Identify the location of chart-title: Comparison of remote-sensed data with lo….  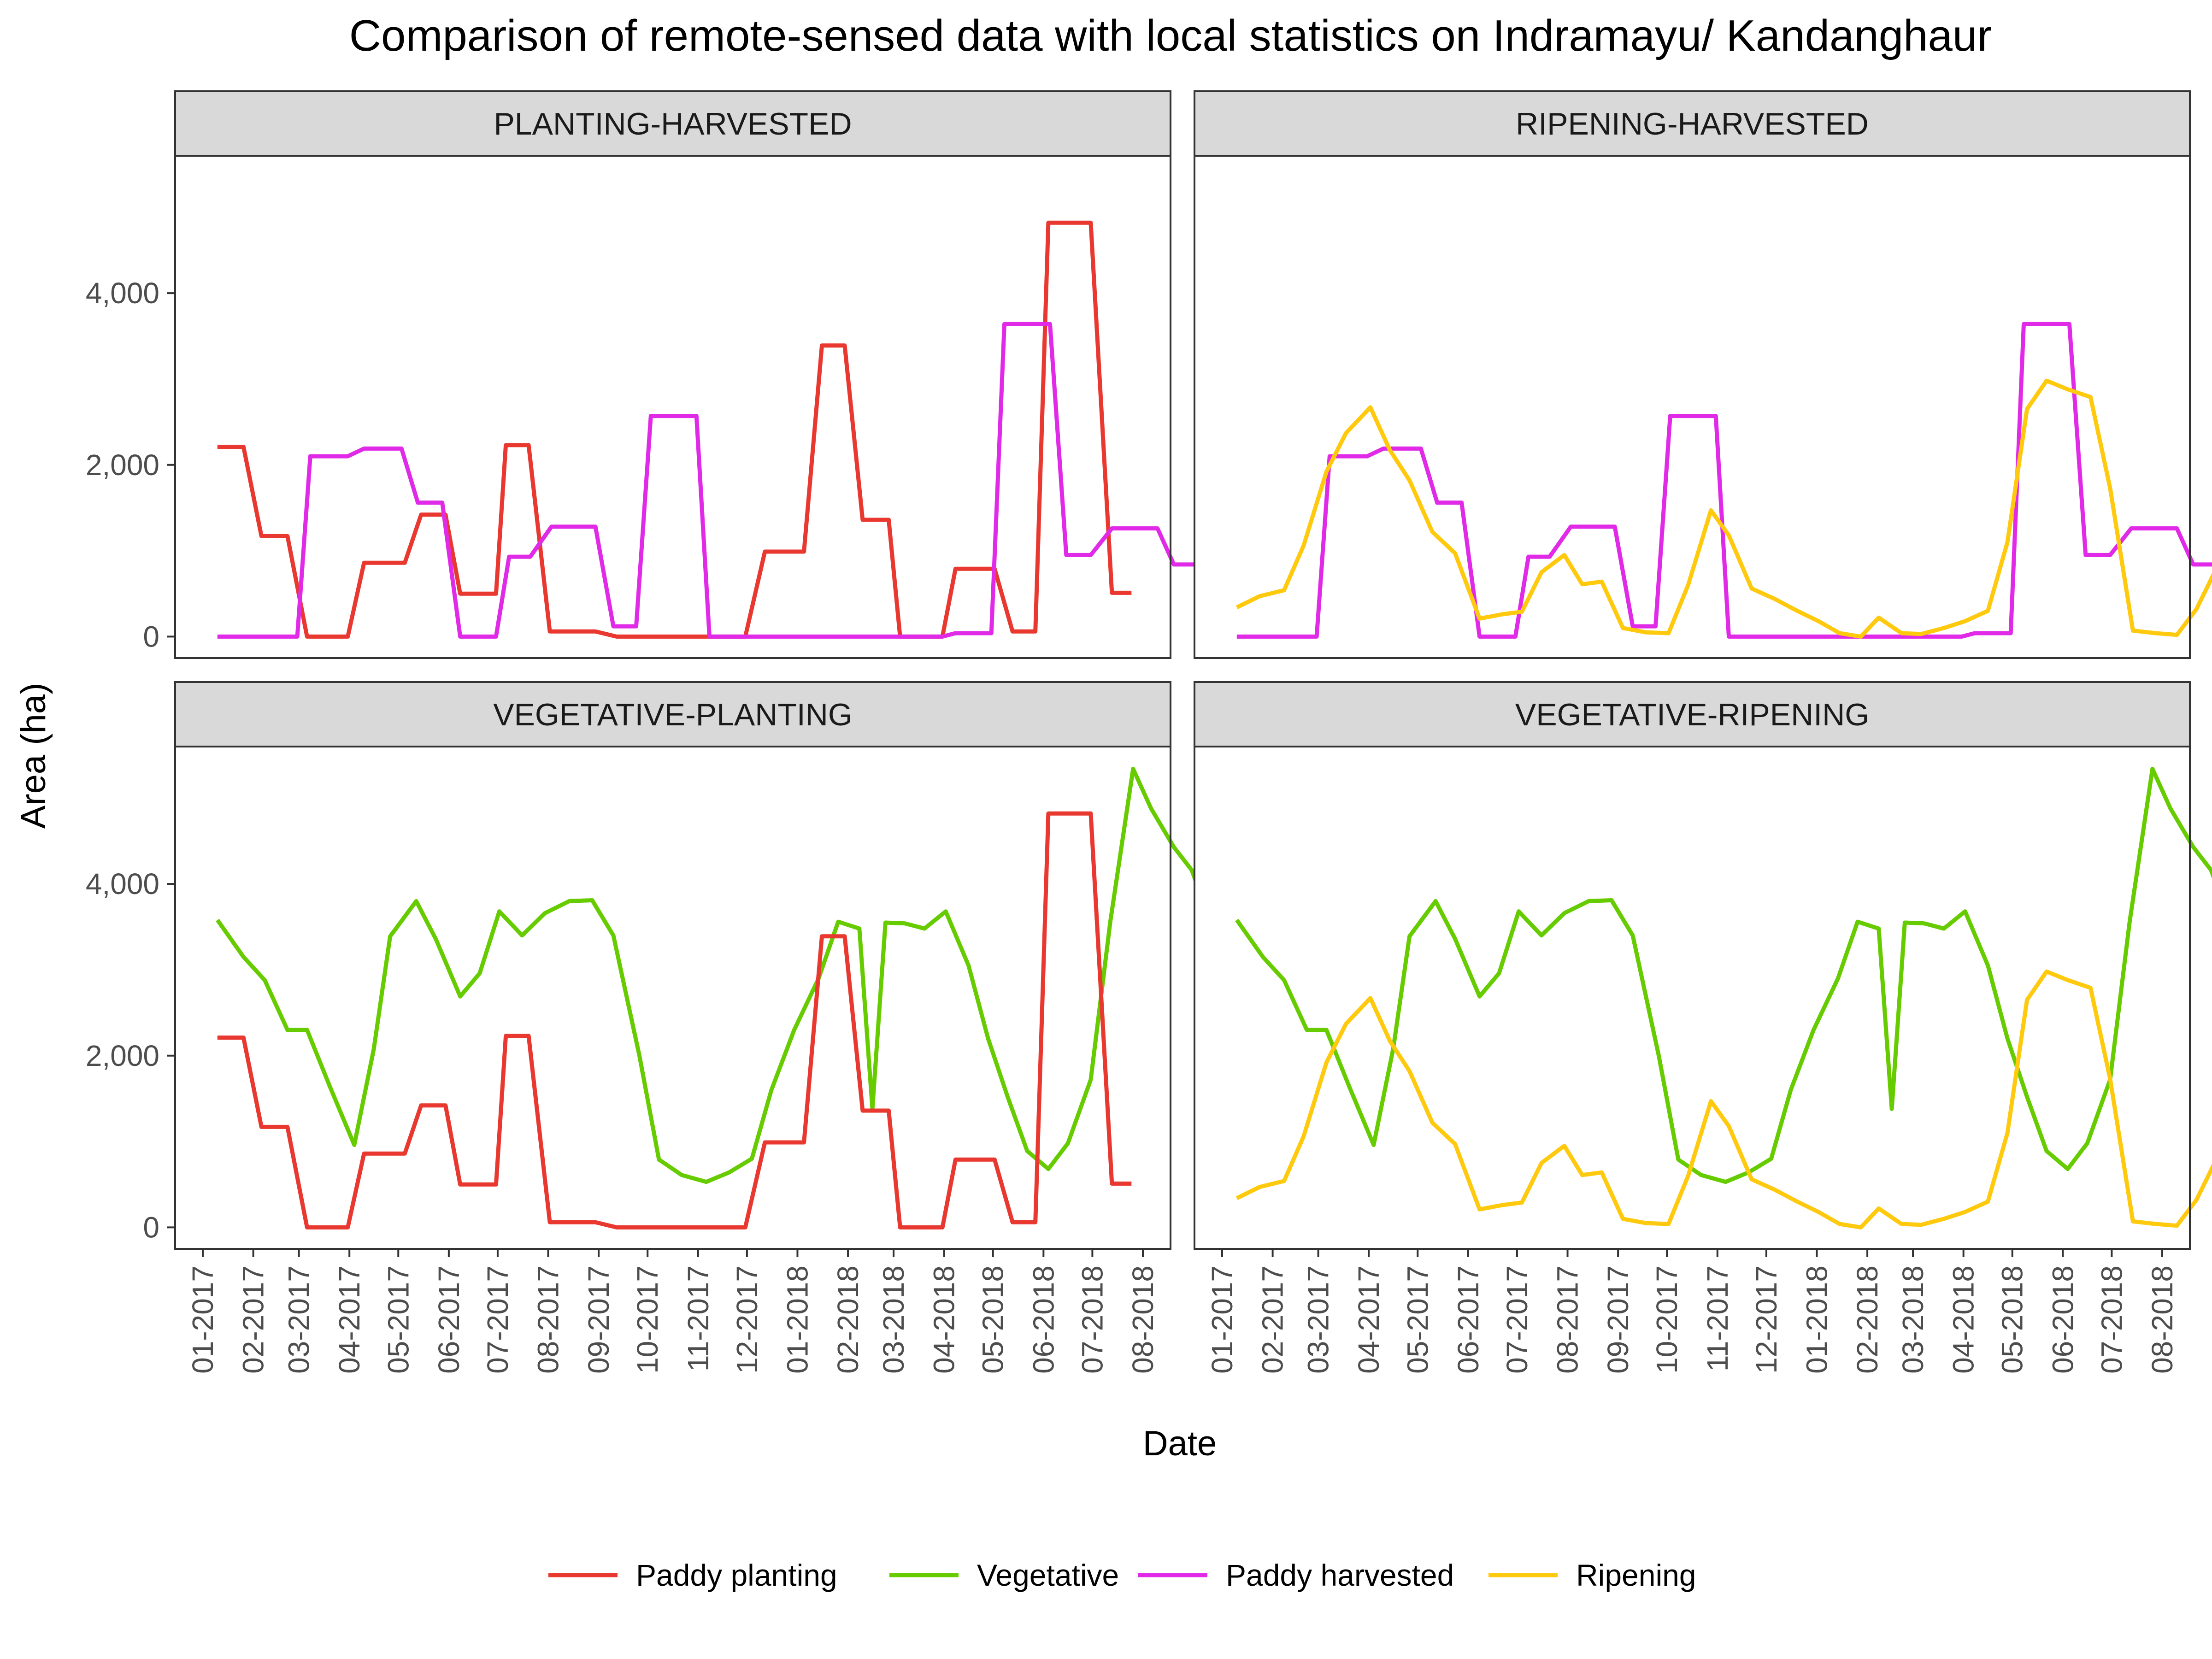
(1170, 35).